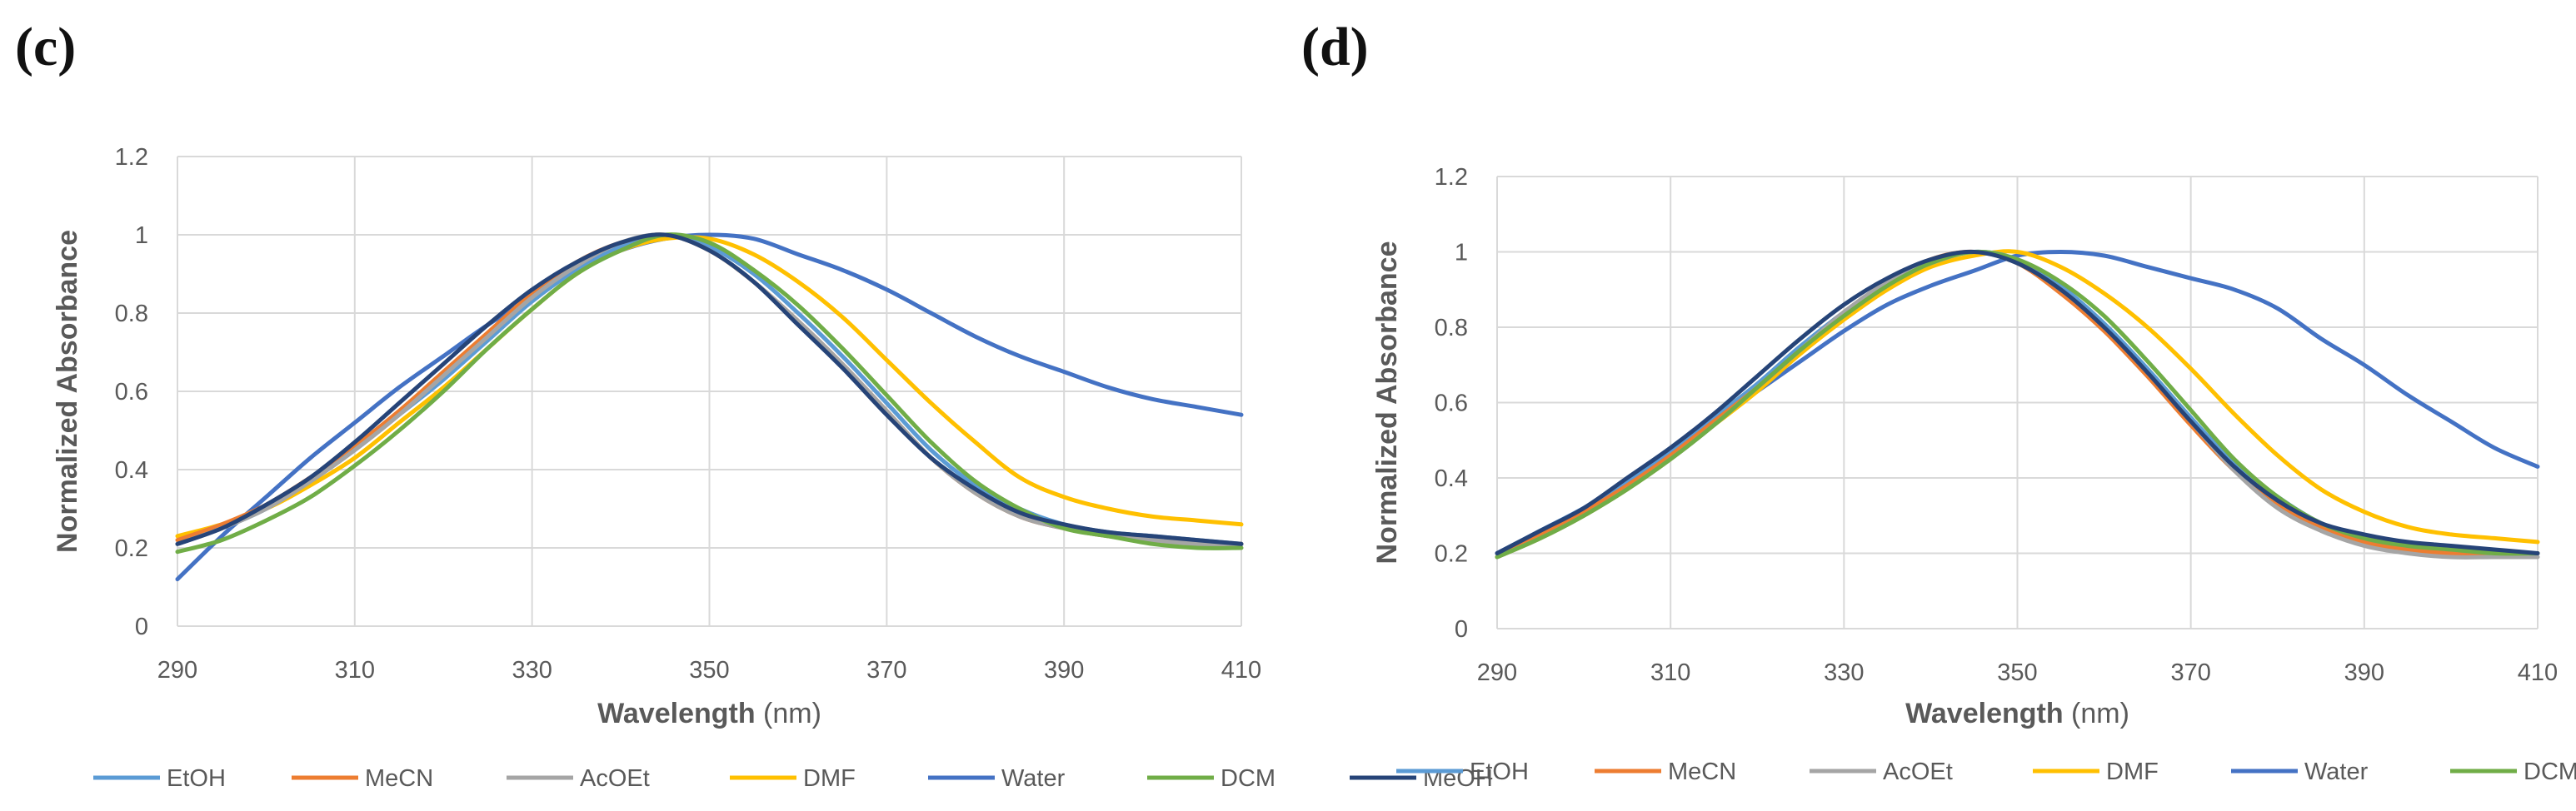 The height and width of the screenshot is (811, 2576). Describe the element at coordinates (1335, 47) in the screenshot. I see `panel-label: (d)` at that location.